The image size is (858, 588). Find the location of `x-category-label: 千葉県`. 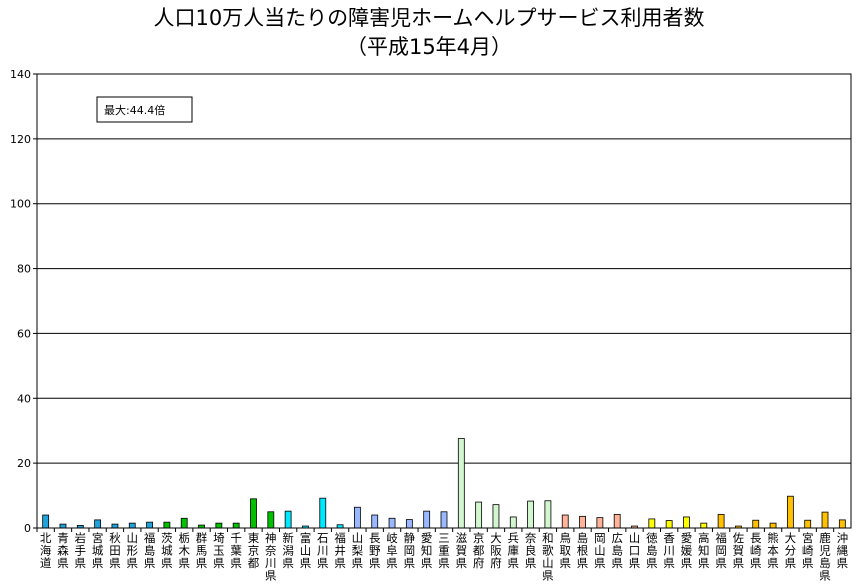

x-category-label: 千葉県 is located at coordinates (236, 550).